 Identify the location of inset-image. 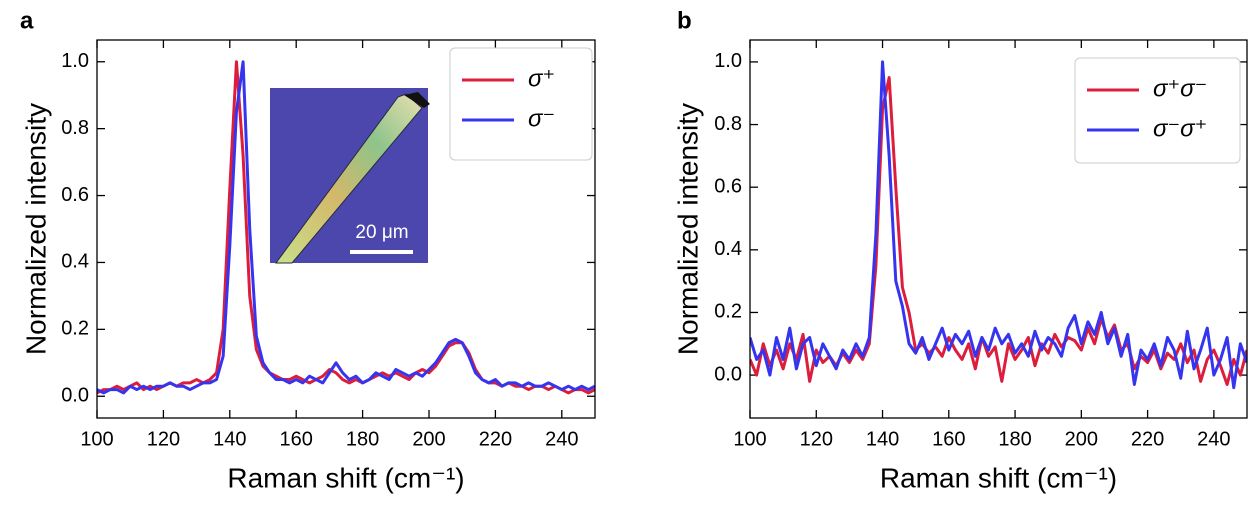
(350, 176).